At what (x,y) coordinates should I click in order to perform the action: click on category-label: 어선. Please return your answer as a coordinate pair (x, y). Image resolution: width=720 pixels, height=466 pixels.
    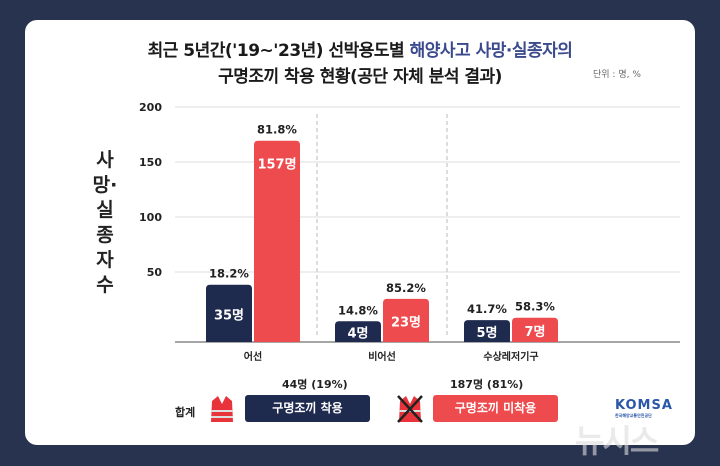
    Looking at the image, I should click on (253, 356).